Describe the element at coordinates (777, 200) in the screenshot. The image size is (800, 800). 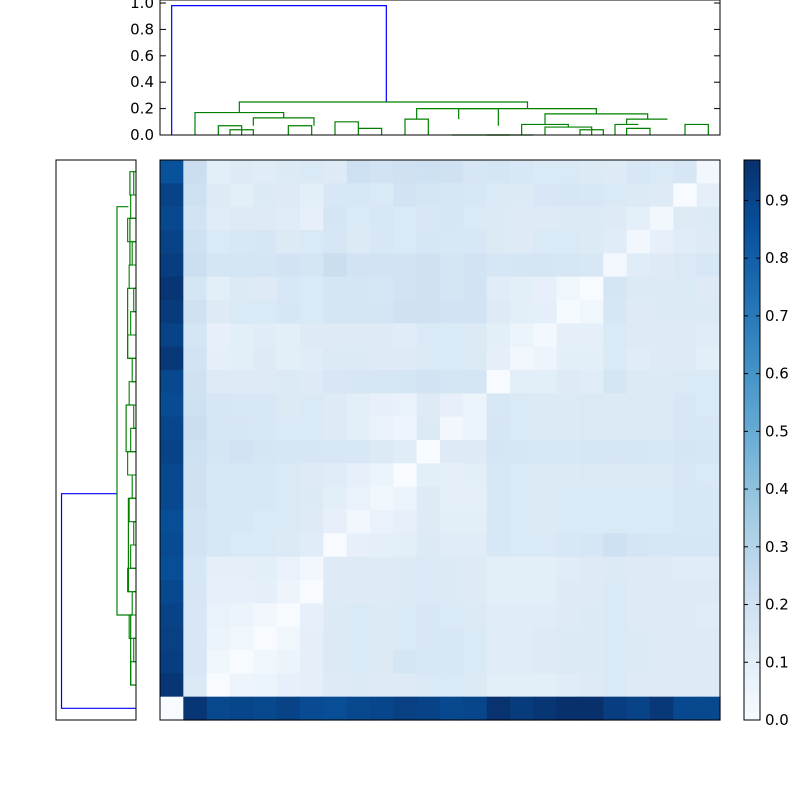
I see `colorbar-tick-label: 0.9` at that location.